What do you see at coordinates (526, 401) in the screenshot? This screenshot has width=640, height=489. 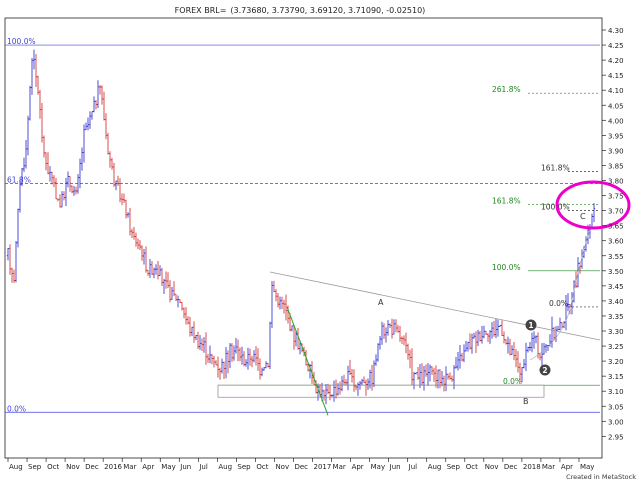 I see `wave-label-b: B` at bounding box center [526, 401].